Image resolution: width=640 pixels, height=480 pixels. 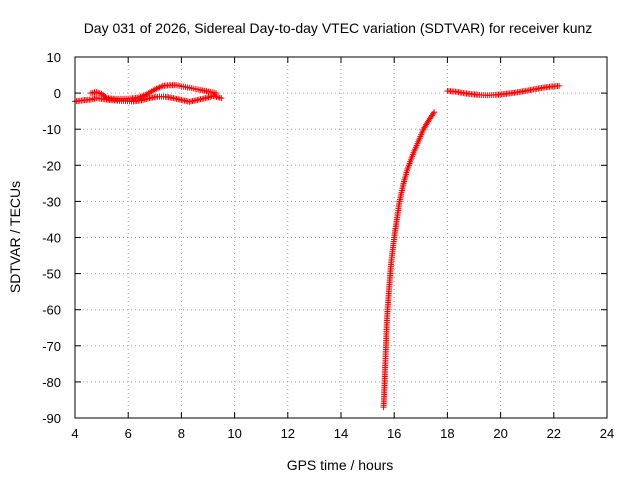 I want to click on y-tick-label: -20, so click(x=51, y=165).